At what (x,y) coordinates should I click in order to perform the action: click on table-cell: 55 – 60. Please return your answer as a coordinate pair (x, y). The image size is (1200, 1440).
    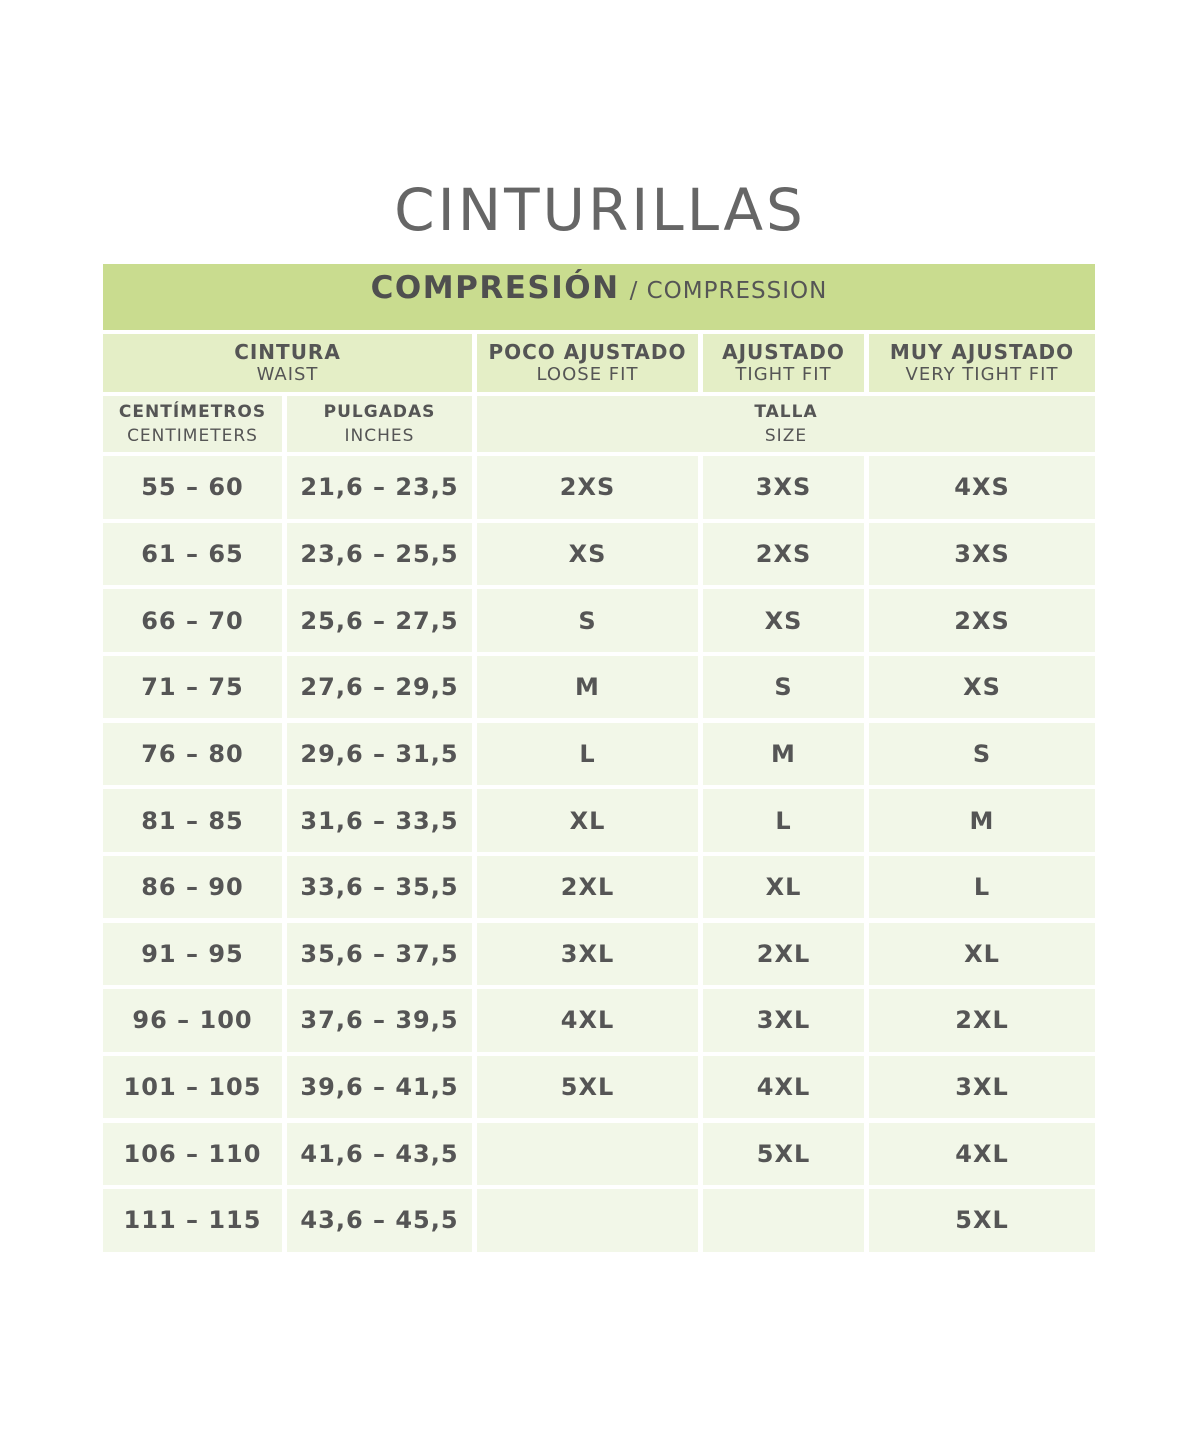
    Looking at the image, I should click on (192, 487).